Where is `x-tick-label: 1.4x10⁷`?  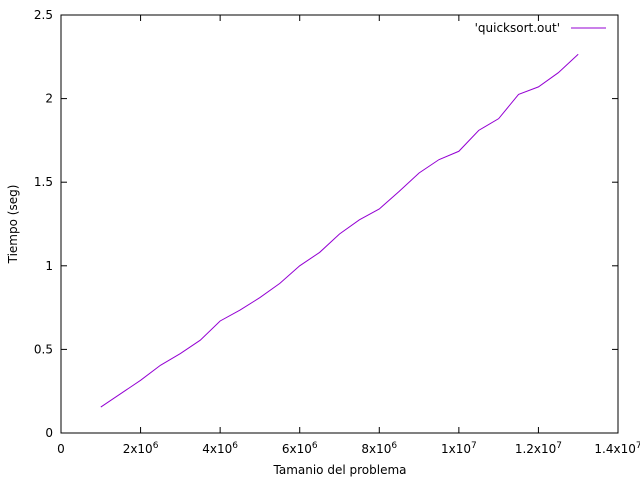 x-tick-label: 1.4x10⁷ is located at coordinates (617, 448).